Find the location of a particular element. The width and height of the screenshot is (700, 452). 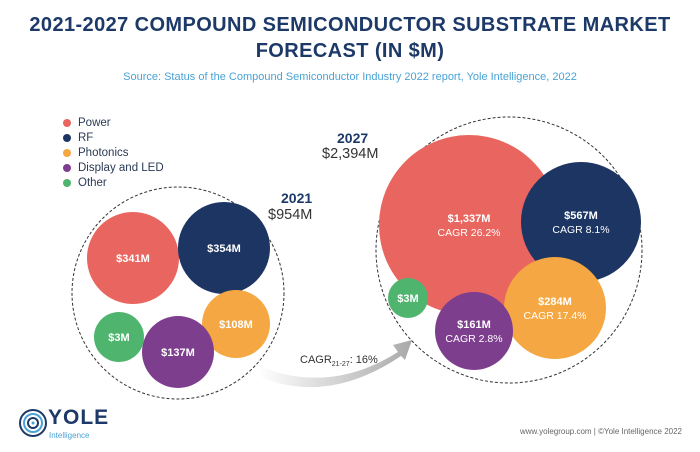

legend-item: RF is located at coordinates (113, 137).